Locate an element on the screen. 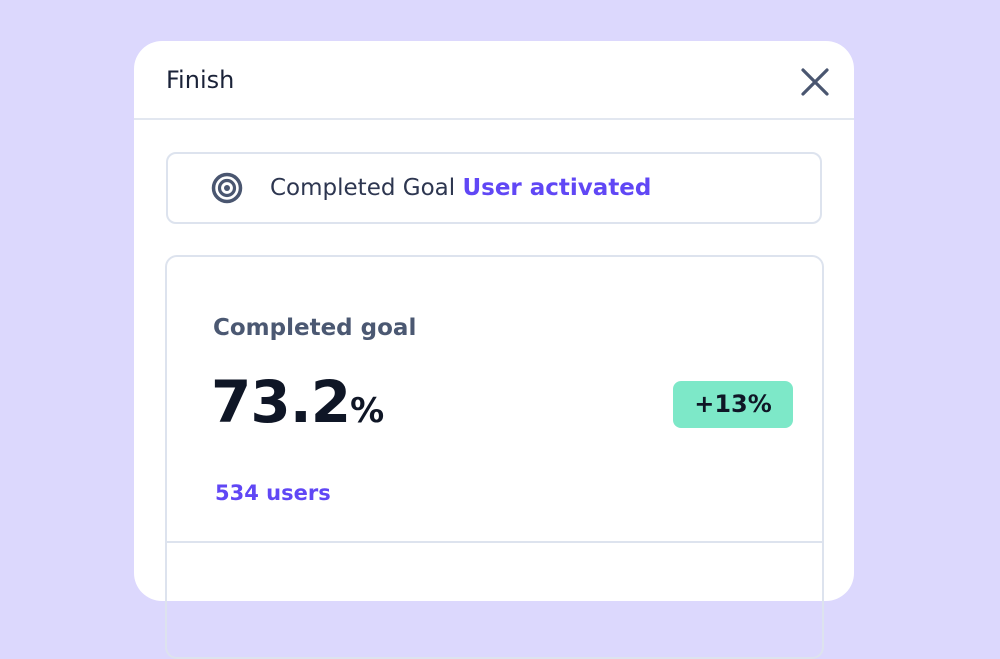 The image size is (1000, 659). stat-value: 73.2% is located at coordinates (297, 409).